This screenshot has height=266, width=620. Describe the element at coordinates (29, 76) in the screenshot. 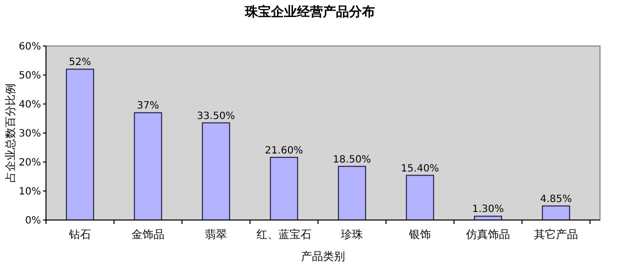

I see `y-tick-label: 50%` at that location.